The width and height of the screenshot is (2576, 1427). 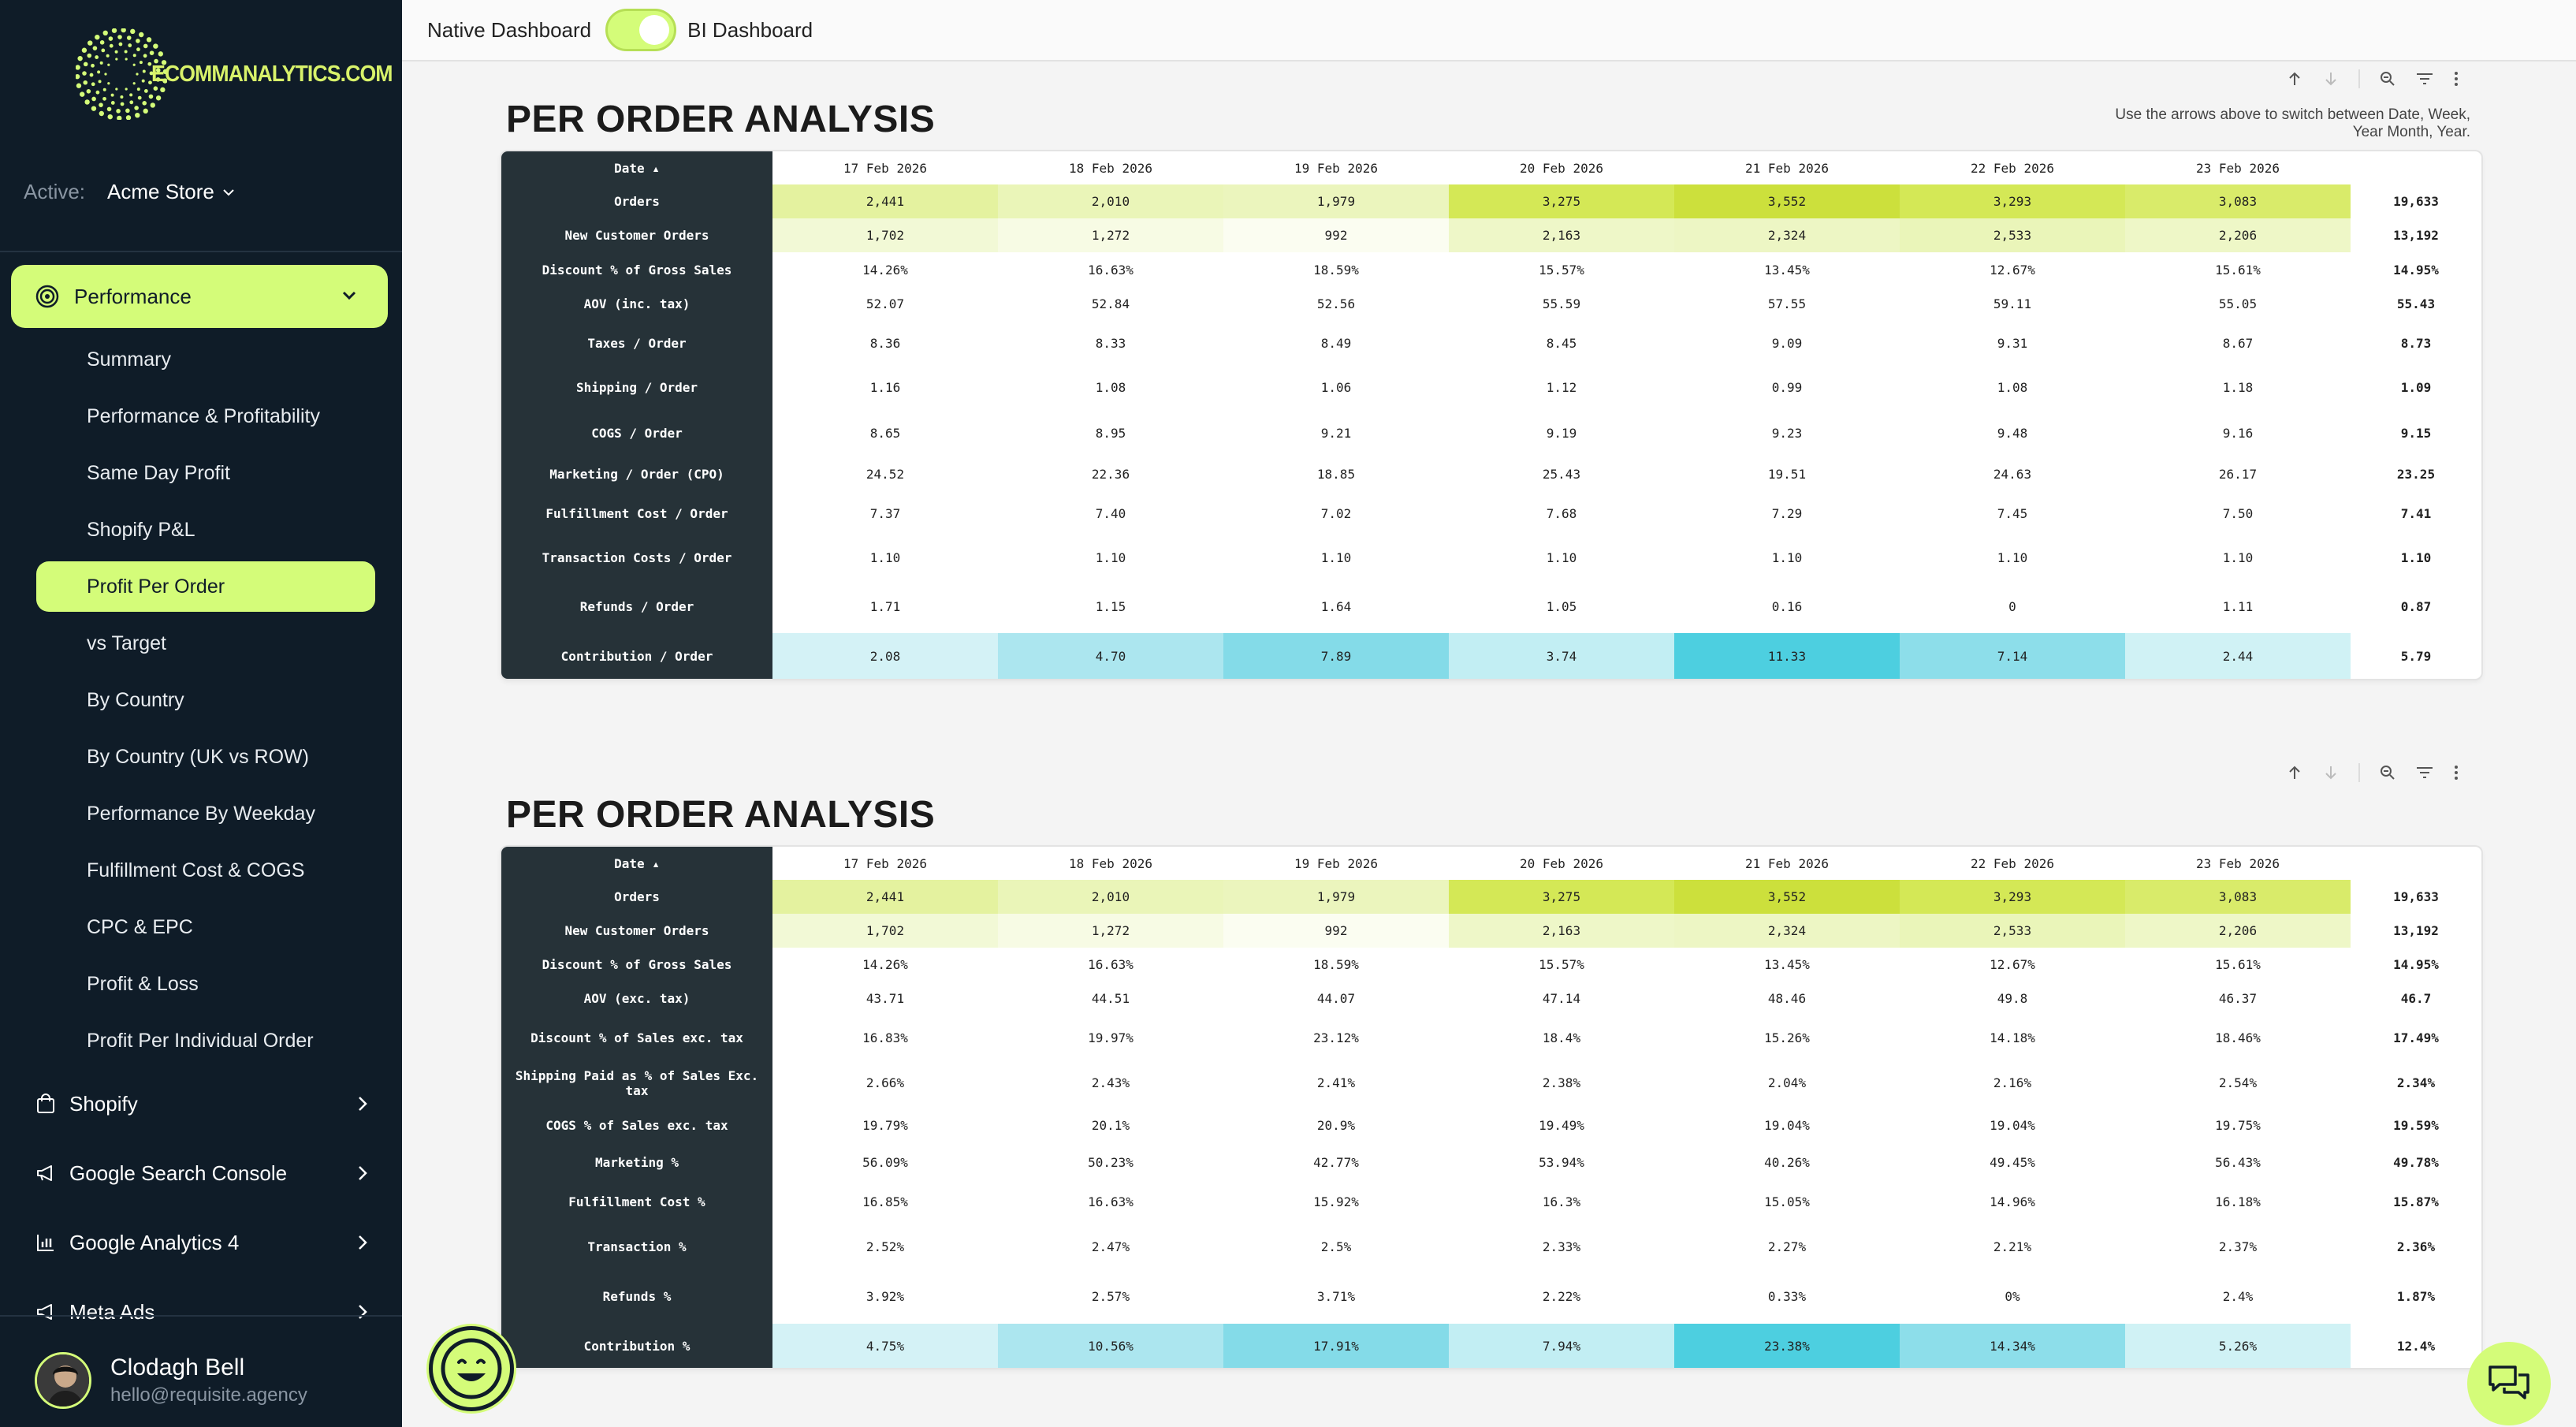 What do you see at coordinates (885, 387) in the screenshot?
I see `table-cell: 1.16` at bounding box center [885, 387].